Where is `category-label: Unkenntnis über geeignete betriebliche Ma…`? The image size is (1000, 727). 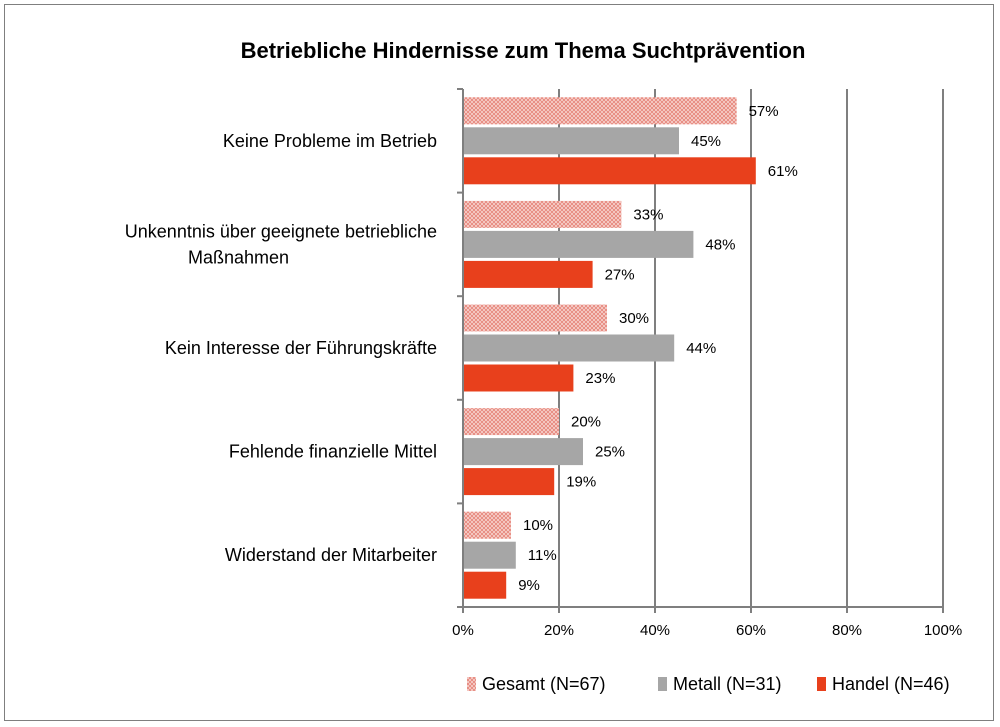
category-label: Unkenntnis über geeignete betriebliche Ma… is located at coordinates (281, 244).